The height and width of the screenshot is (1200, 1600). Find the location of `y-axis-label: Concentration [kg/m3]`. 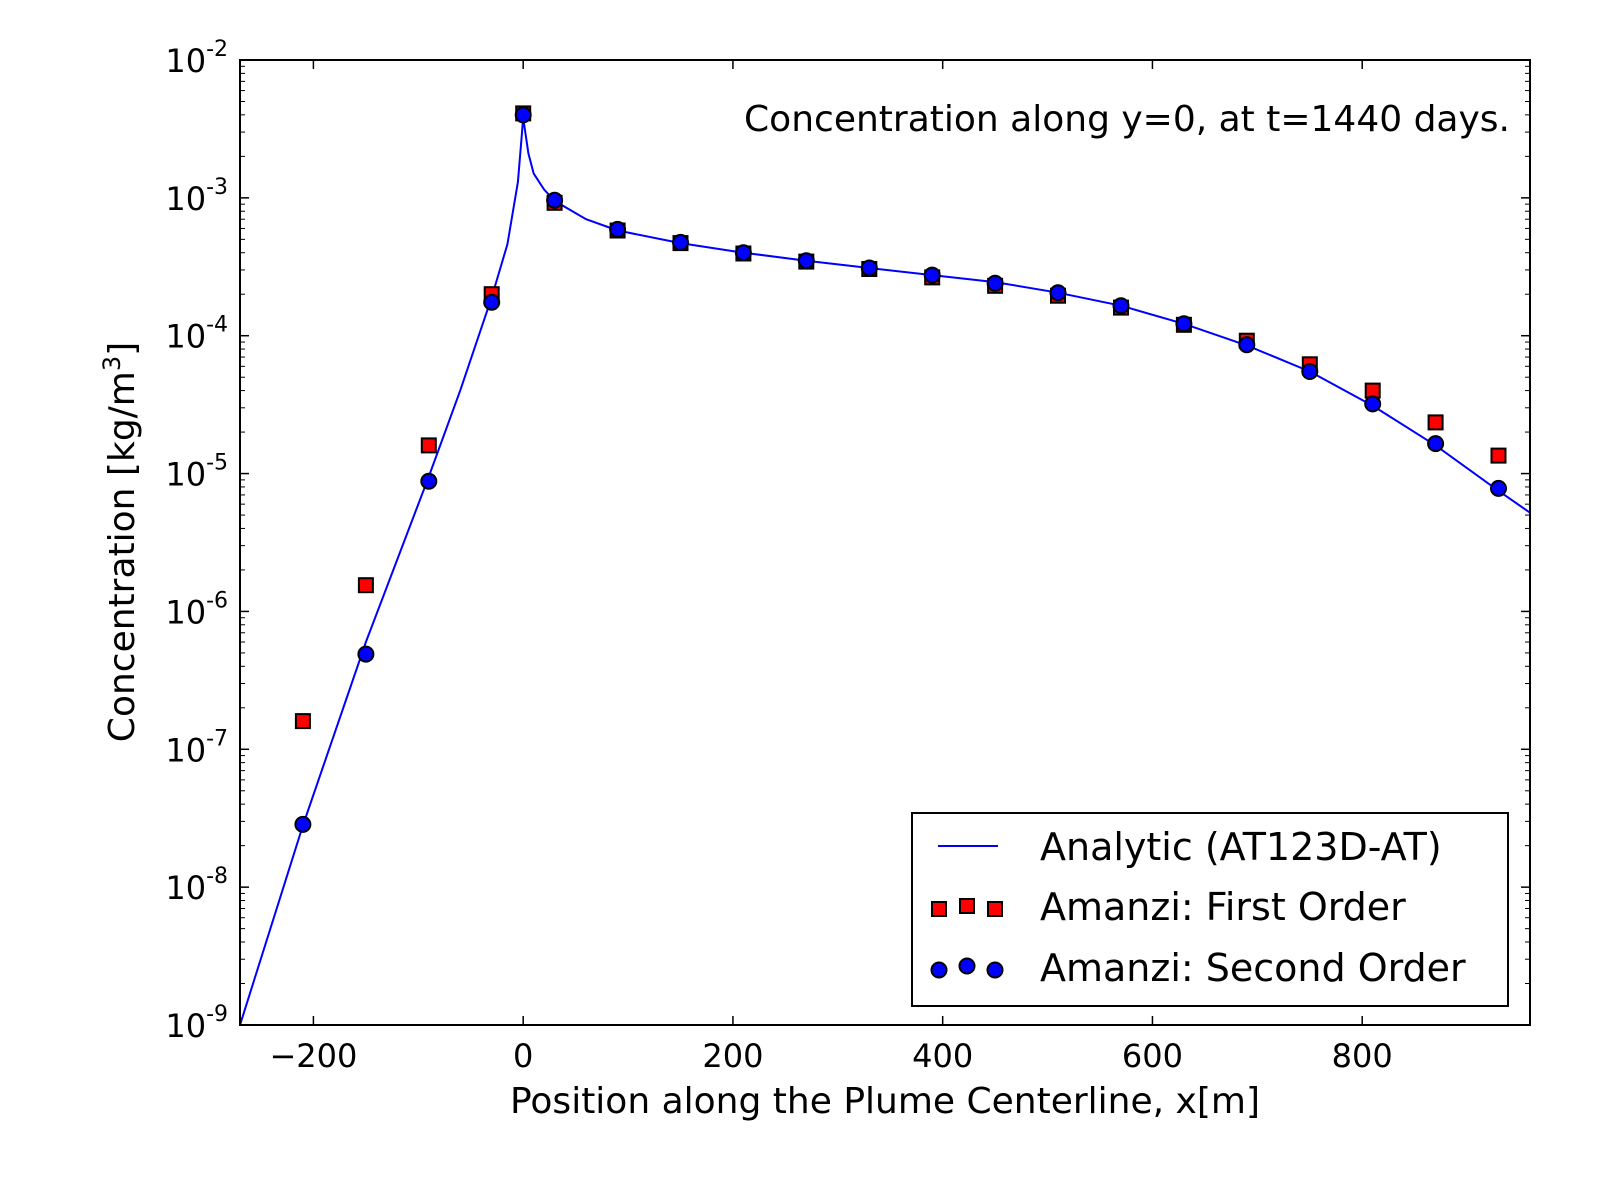

y-axis-label: Concentration [kg/m3] is located at coordinates (120, 542).